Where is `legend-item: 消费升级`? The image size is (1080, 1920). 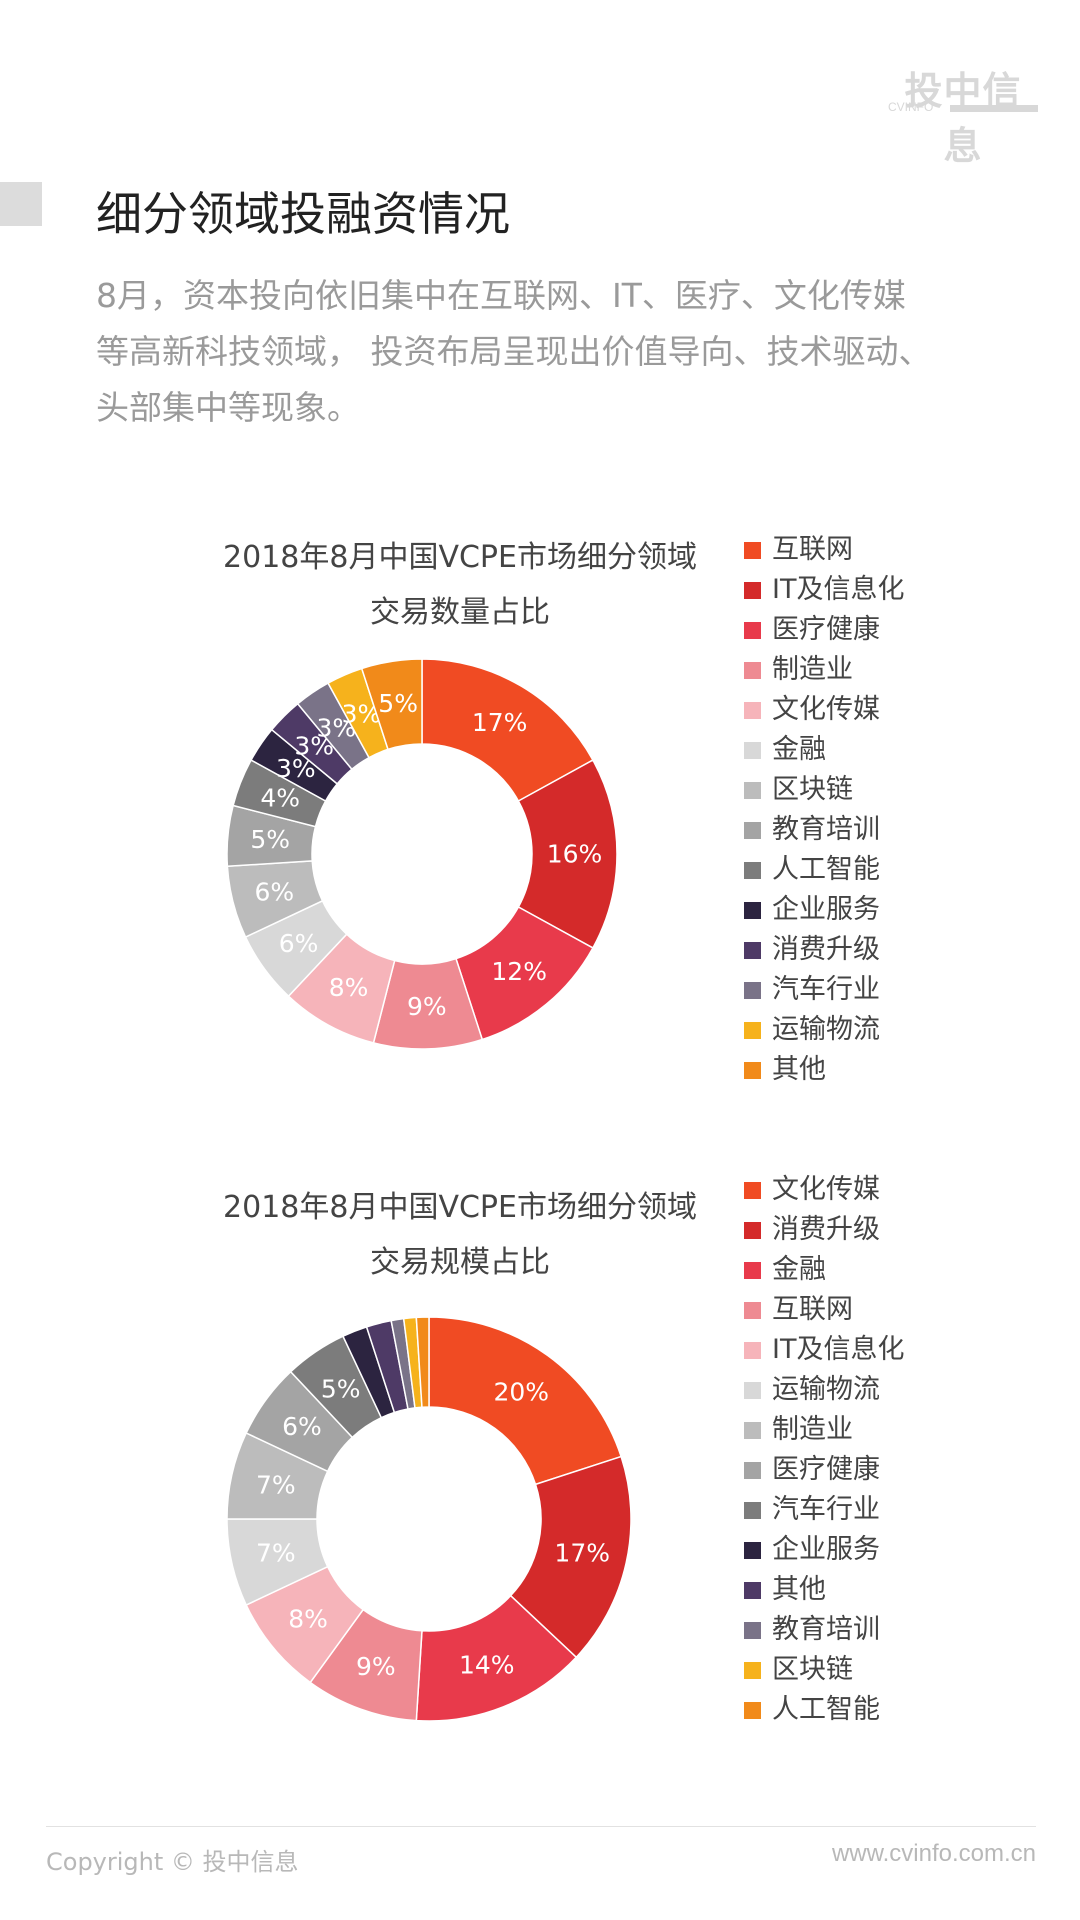 legend-item: 消费升级 is located at coordinates (824, 1230).